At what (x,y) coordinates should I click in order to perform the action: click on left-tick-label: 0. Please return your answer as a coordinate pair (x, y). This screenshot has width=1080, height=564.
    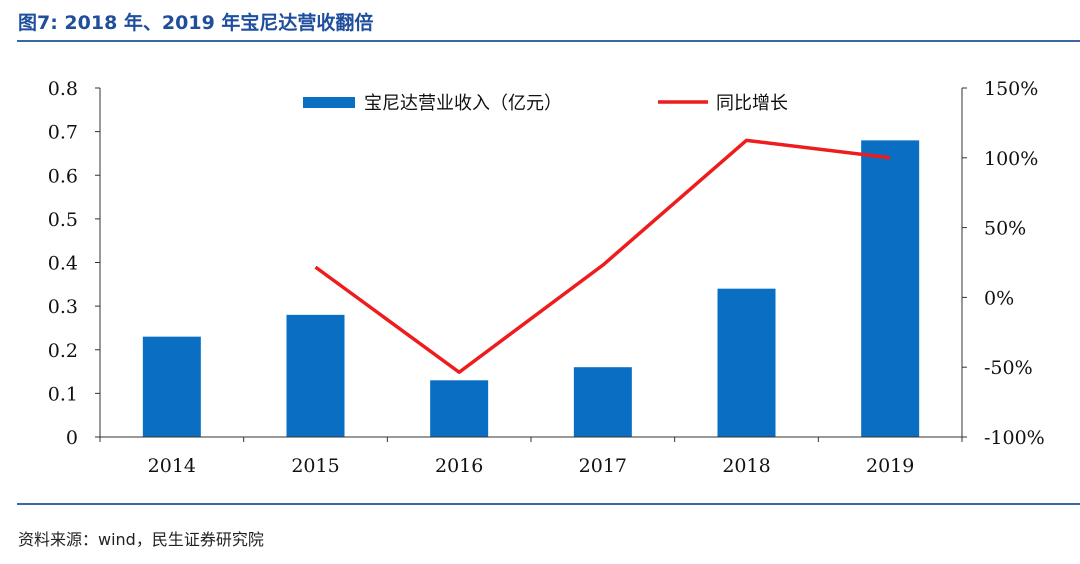
    Looking at the image, I should click on (72, 438).